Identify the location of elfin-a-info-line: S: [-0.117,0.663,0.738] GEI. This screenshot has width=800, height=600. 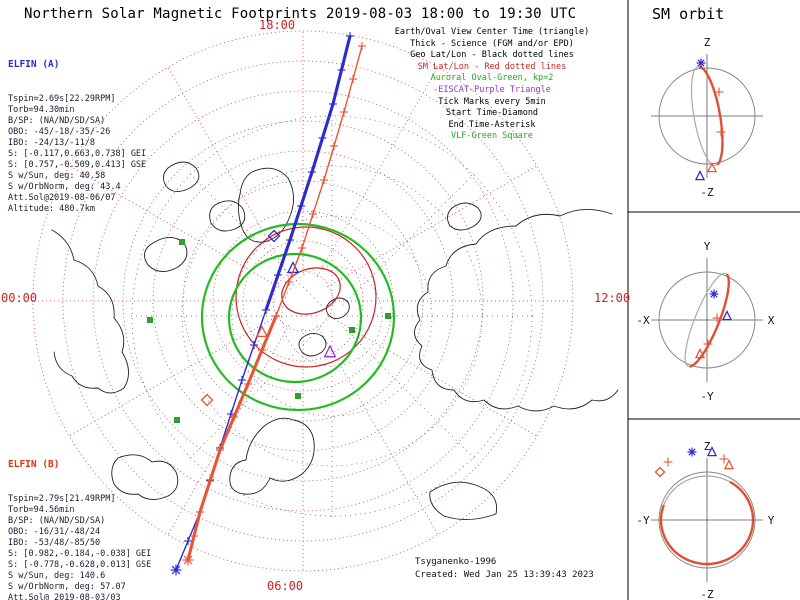
(77, 154).